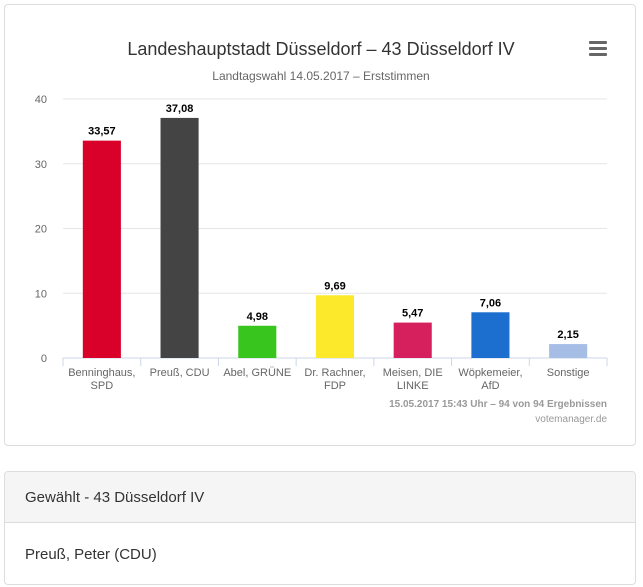 This screenshot has height=587, width=643. What do you see at coordinates (41, 100) in the screenshot?
I see `y-tick-label: 40` at bounding box center [41, 100].